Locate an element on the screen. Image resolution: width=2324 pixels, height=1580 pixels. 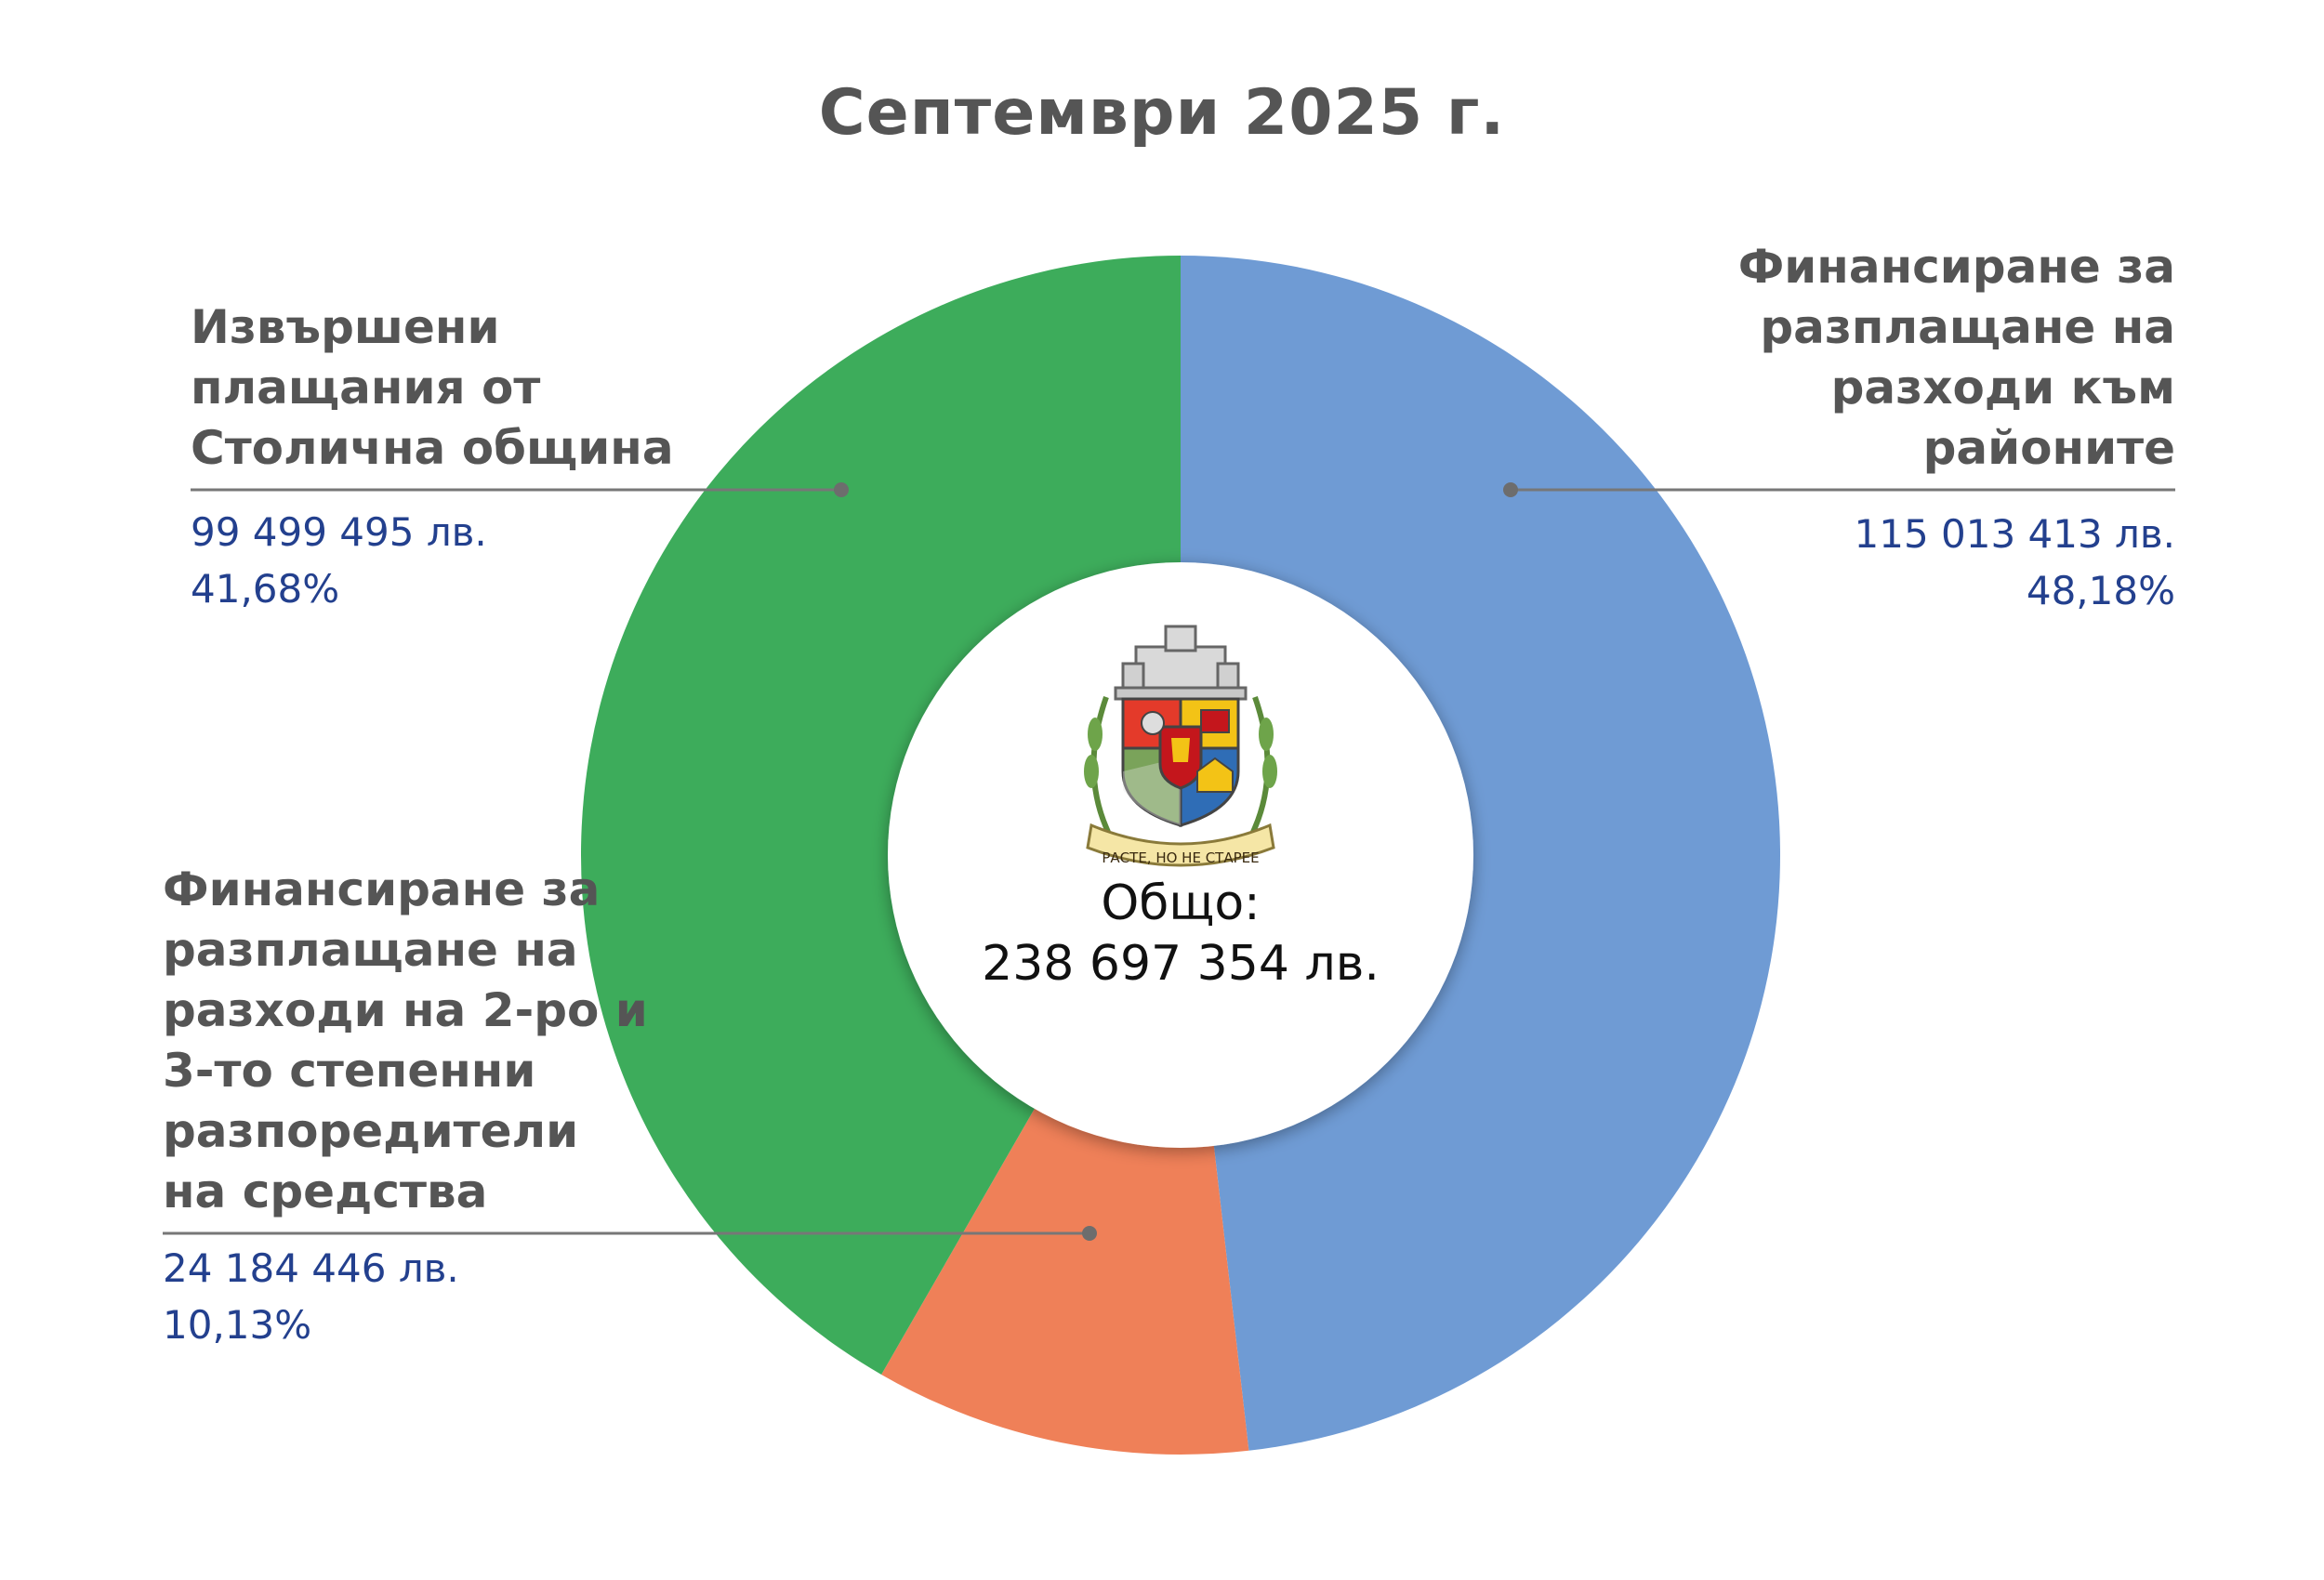
sofia-coat-of-arms-icon is located at coordinates (1180, 746).